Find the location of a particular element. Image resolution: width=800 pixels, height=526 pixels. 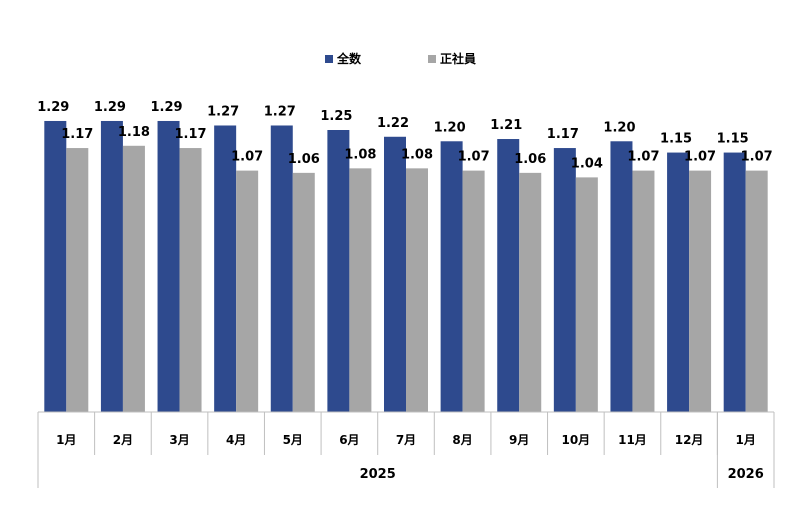

legend-label-0: 全数 is located at coordinates (349, 58).